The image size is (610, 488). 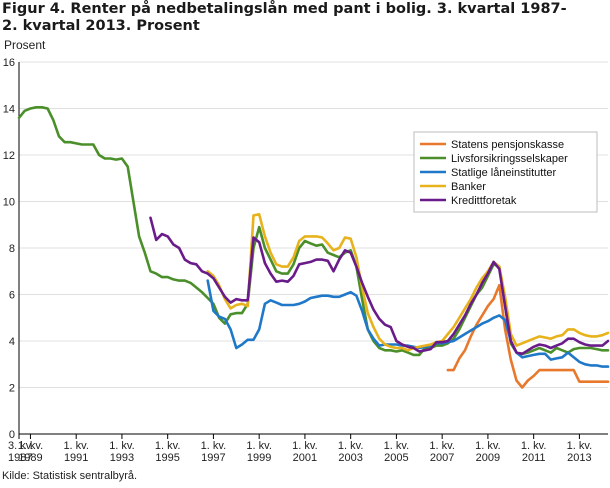 I want to click on legend-label: Banker, so click(x=468, y=187).